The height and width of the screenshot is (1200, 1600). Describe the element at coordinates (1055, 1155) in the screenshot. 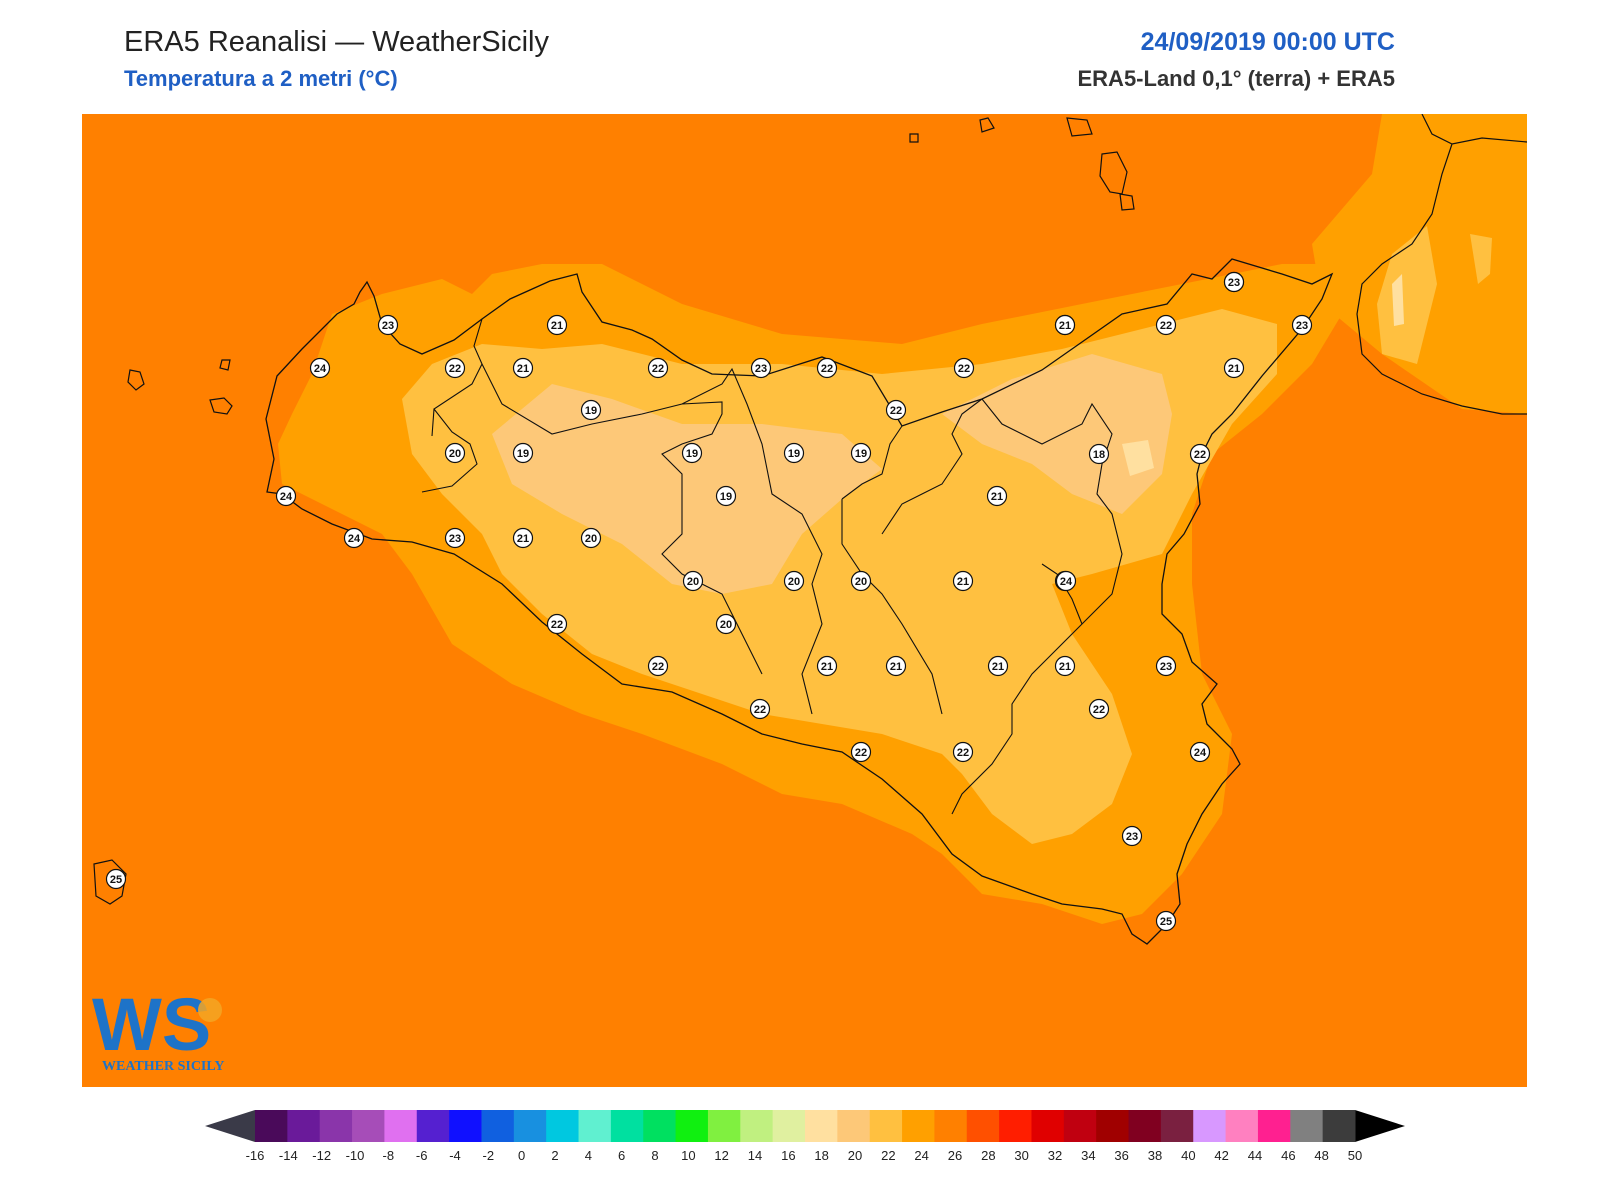

I see `colorbar-tick-label: 32` at that location.